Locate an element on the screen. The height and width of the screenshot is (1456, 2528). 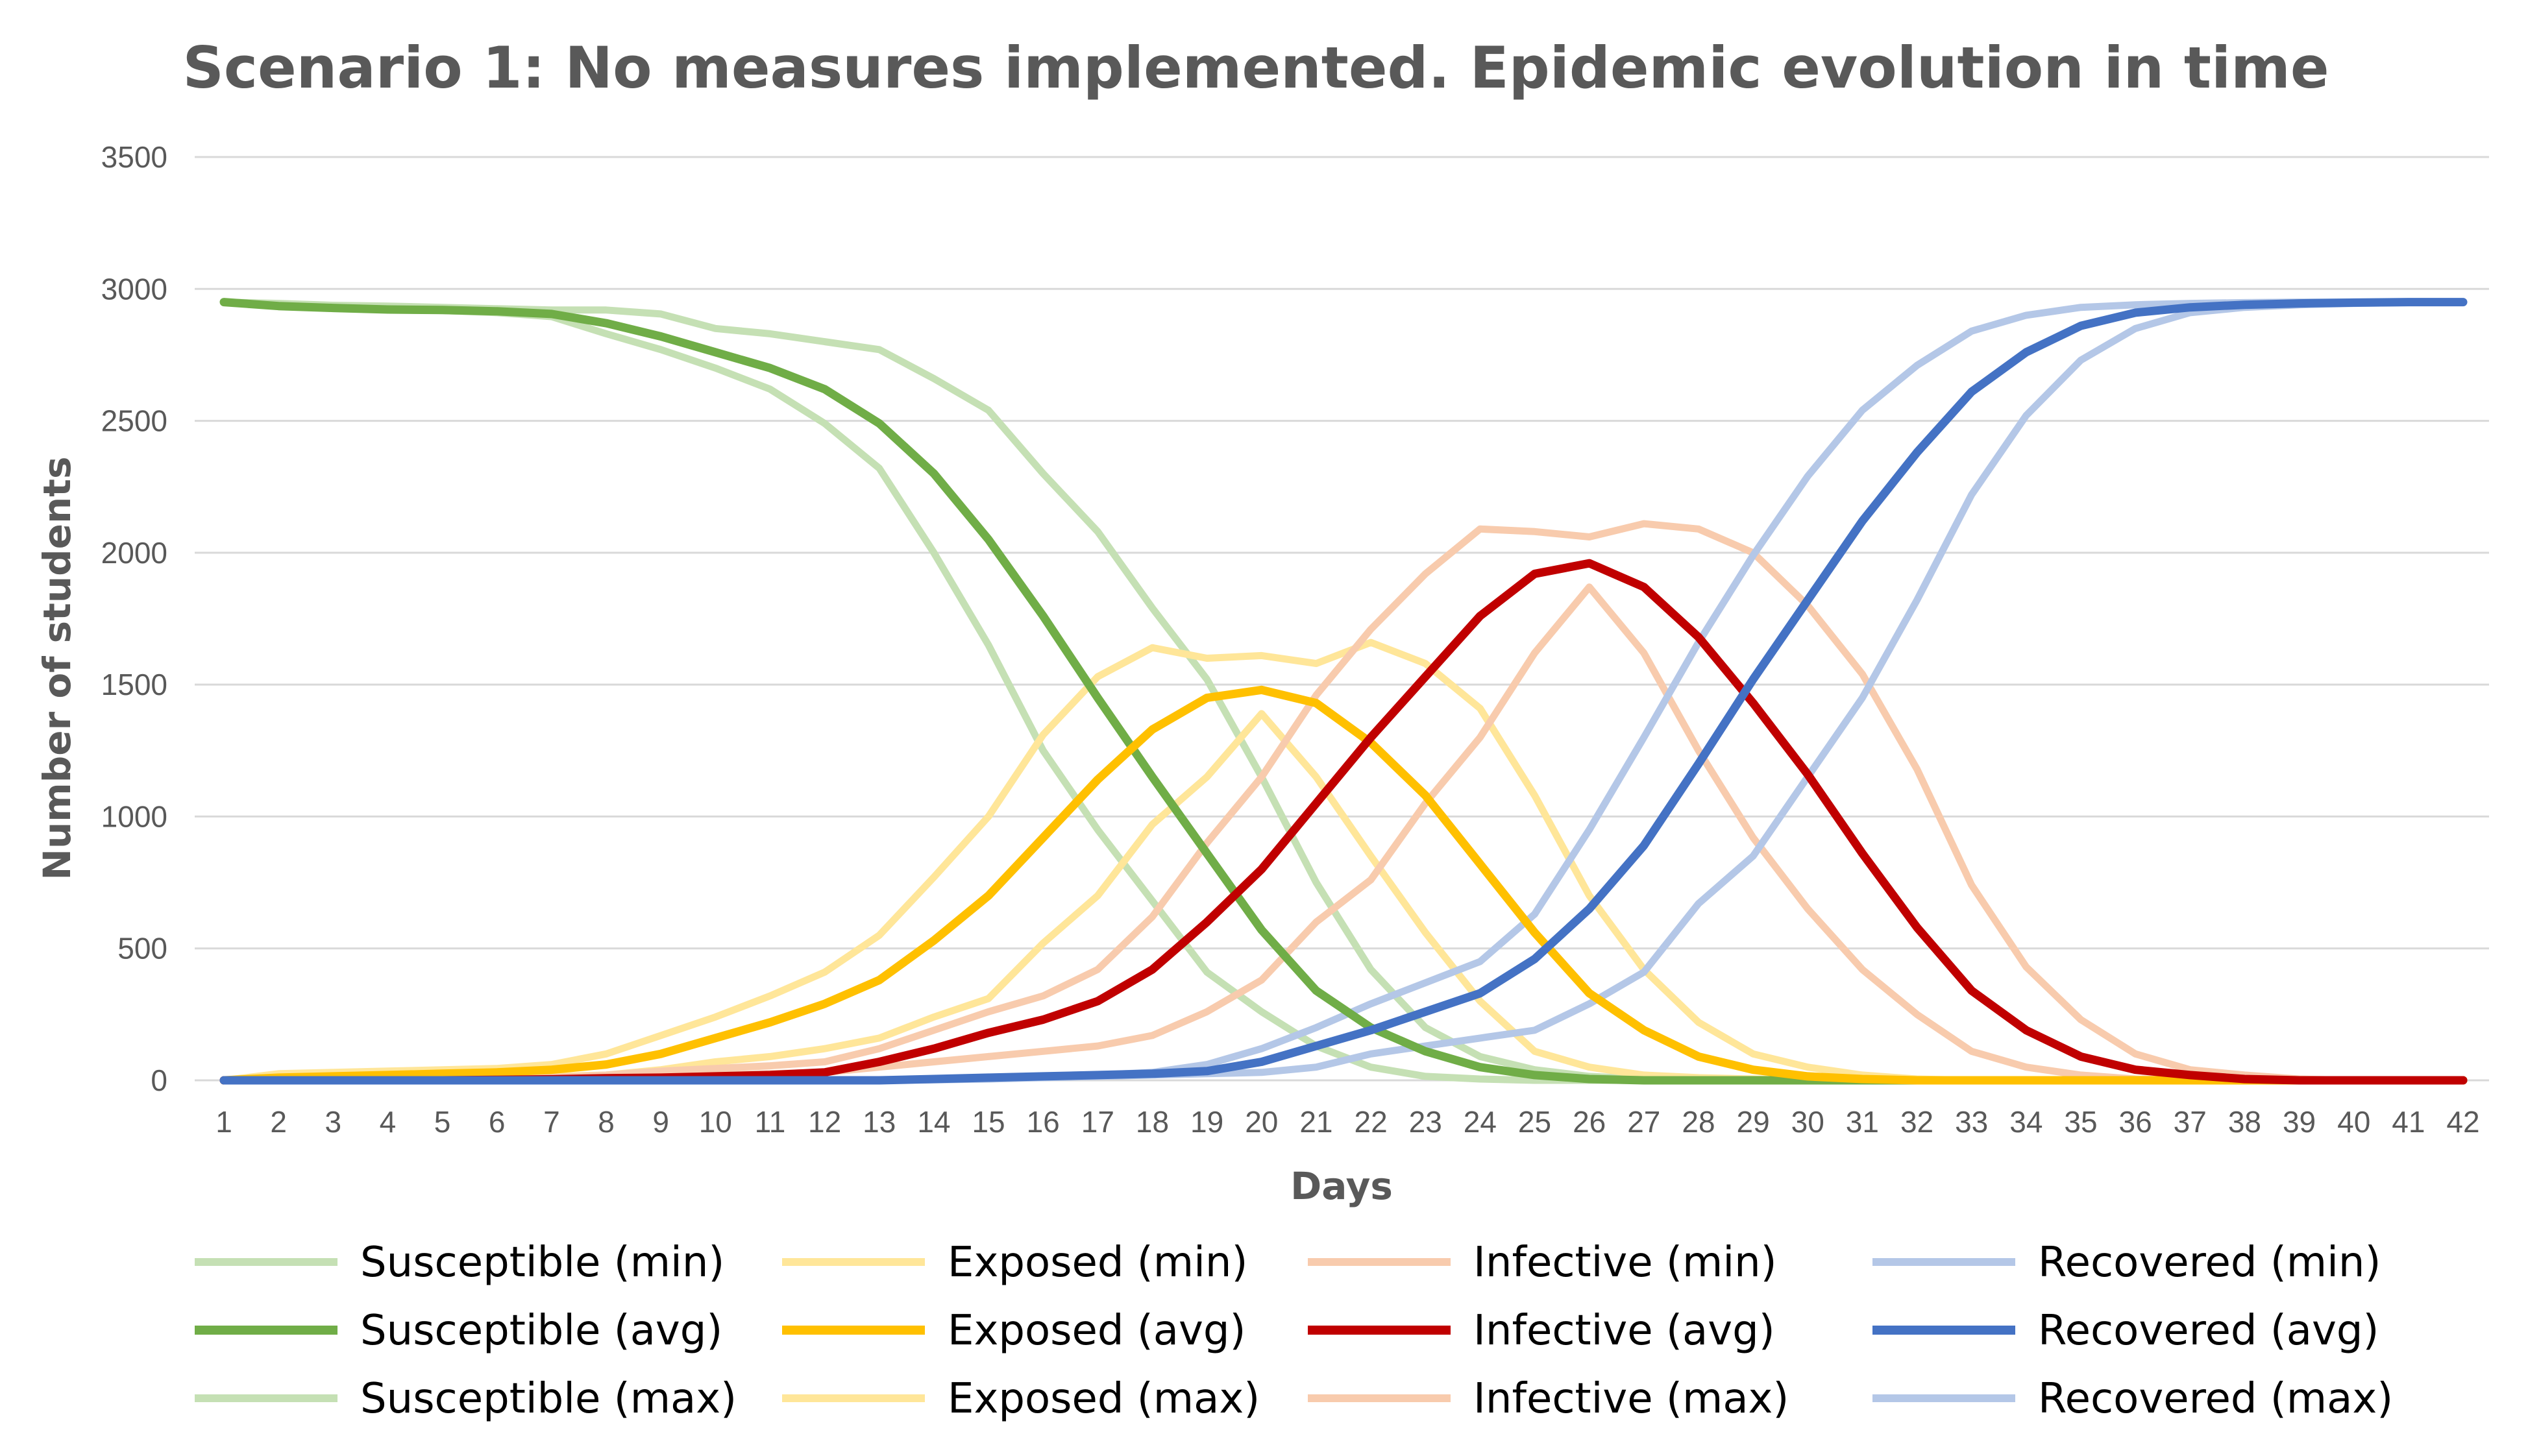
x-tick-label: 1 is located at coordinates (223, 1122).